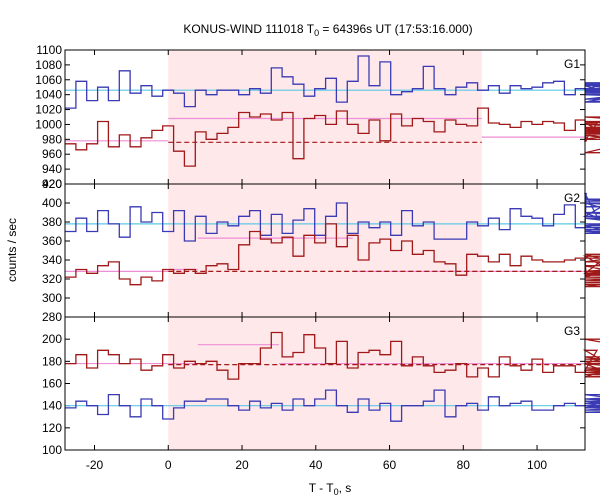 The width and height of the screenshot is (600, 500). What do you see at coordinates (52, 169) in the screenshot?
I see `y-tick-label: 940` at bounding box center [52, 169].